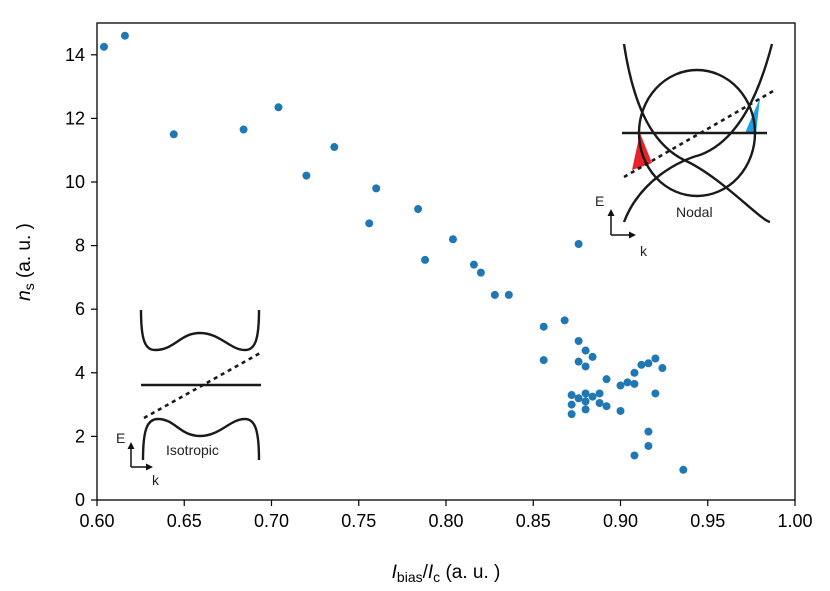 This screenshot has height=591, width=830. Describe the element at coordinates (620, 521) in the screenshot. I see `x-tick-label: 0.90` at that location.